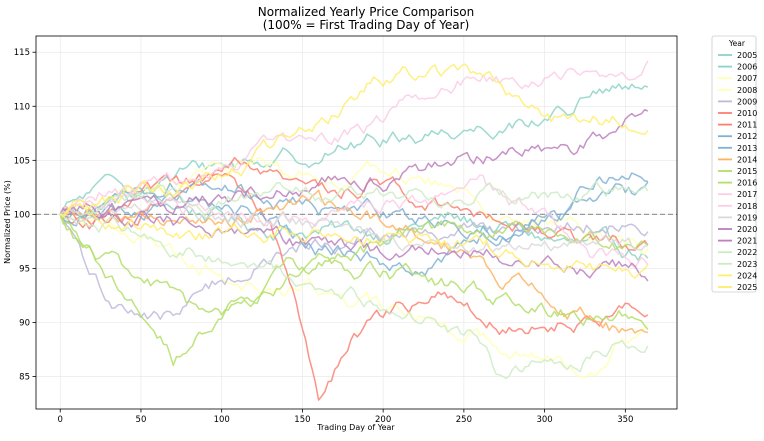  What do you see at coordinates (747, 252) in the screenshot?
I see `legend-label-2022: 2022` at bounding box center [747, 252].